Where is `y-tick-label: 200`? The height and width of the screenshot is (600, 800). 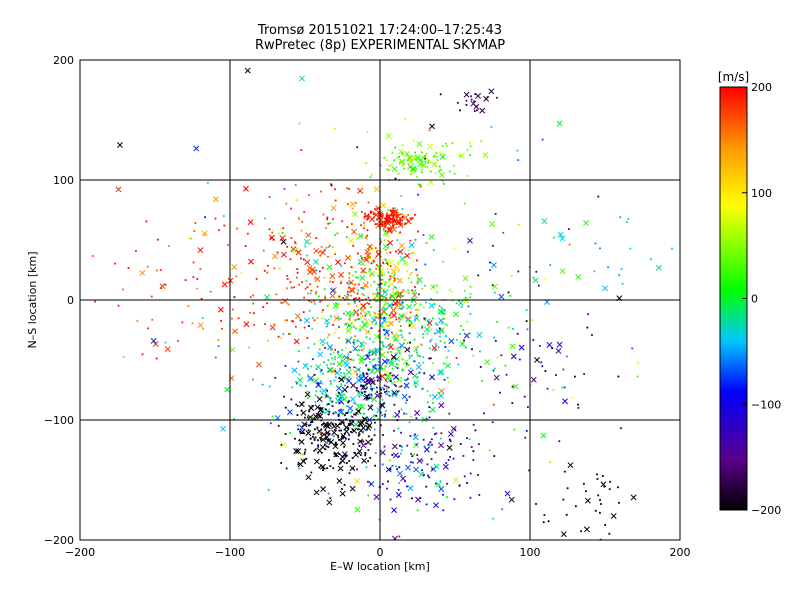
y-tick-label: 200 is located at coordinates (63, 60).